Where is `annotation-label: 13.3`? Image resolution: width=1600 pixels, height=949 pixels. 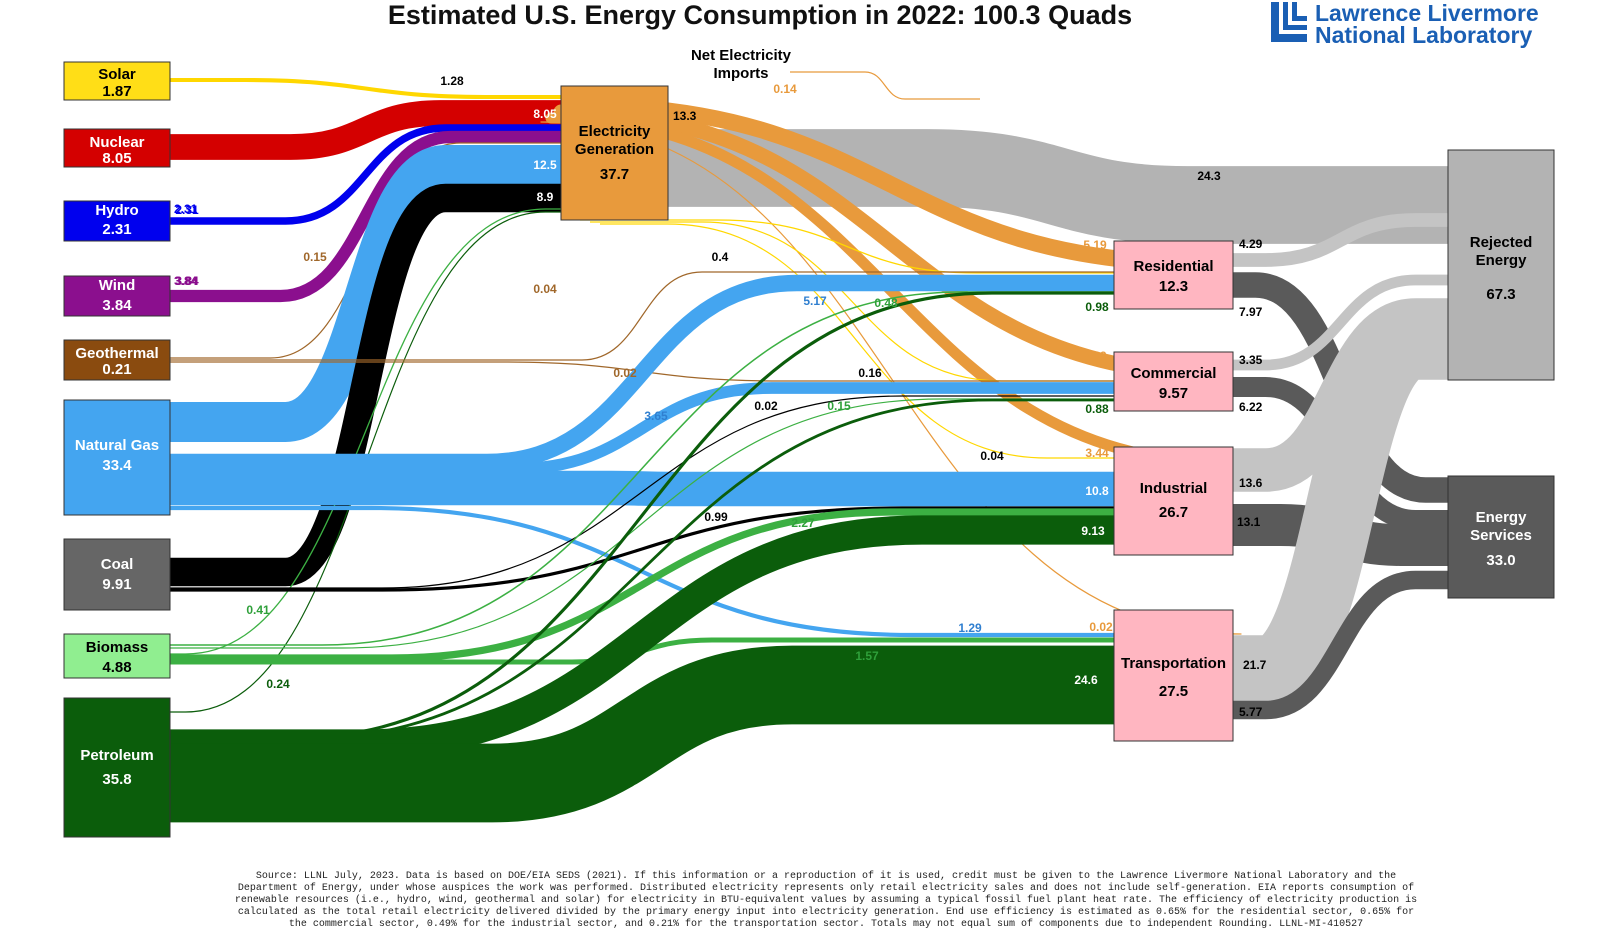
annotation-label: 13.3 is located at coordinates (685, 116).